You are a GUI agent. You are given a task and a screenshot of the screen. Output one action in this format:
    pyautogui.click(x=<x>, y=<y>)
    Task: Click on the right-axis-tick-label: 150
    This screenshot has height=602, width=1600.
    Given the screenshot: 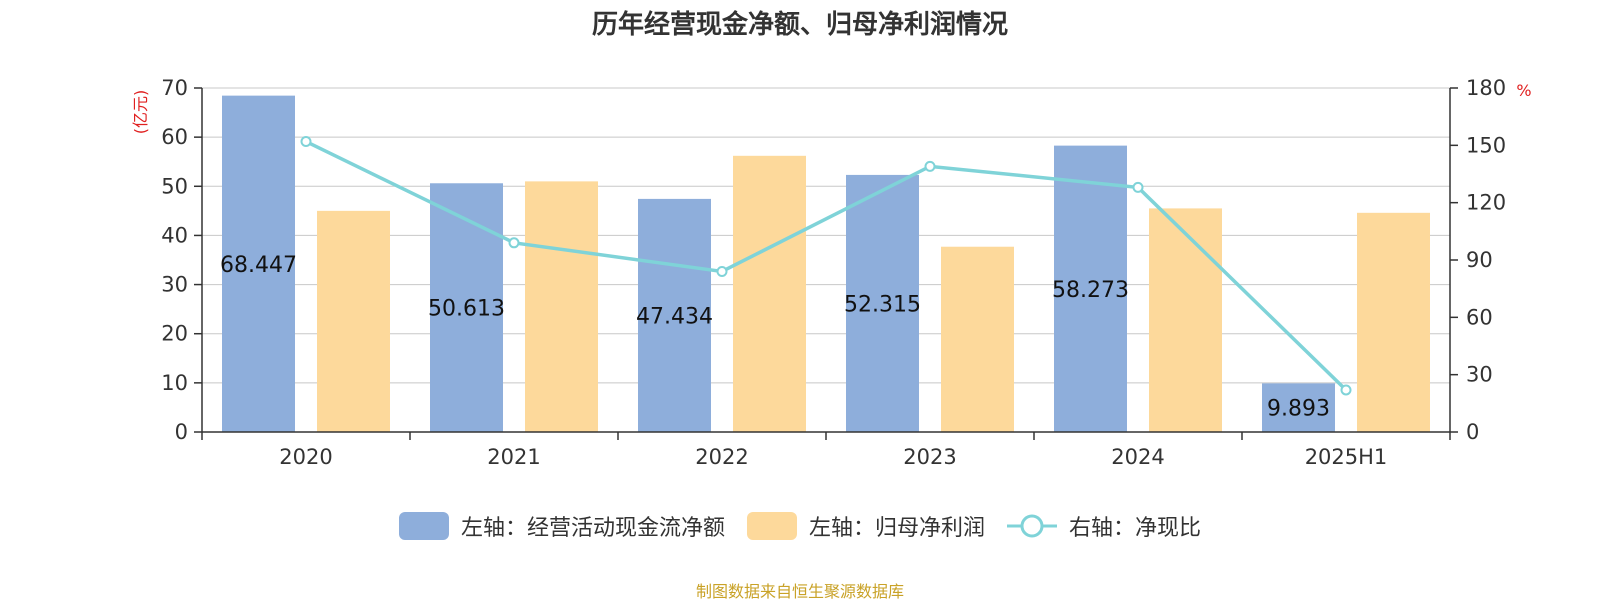 What is the action you would take?
    pyautogui.click(x=1486, y=145)
    